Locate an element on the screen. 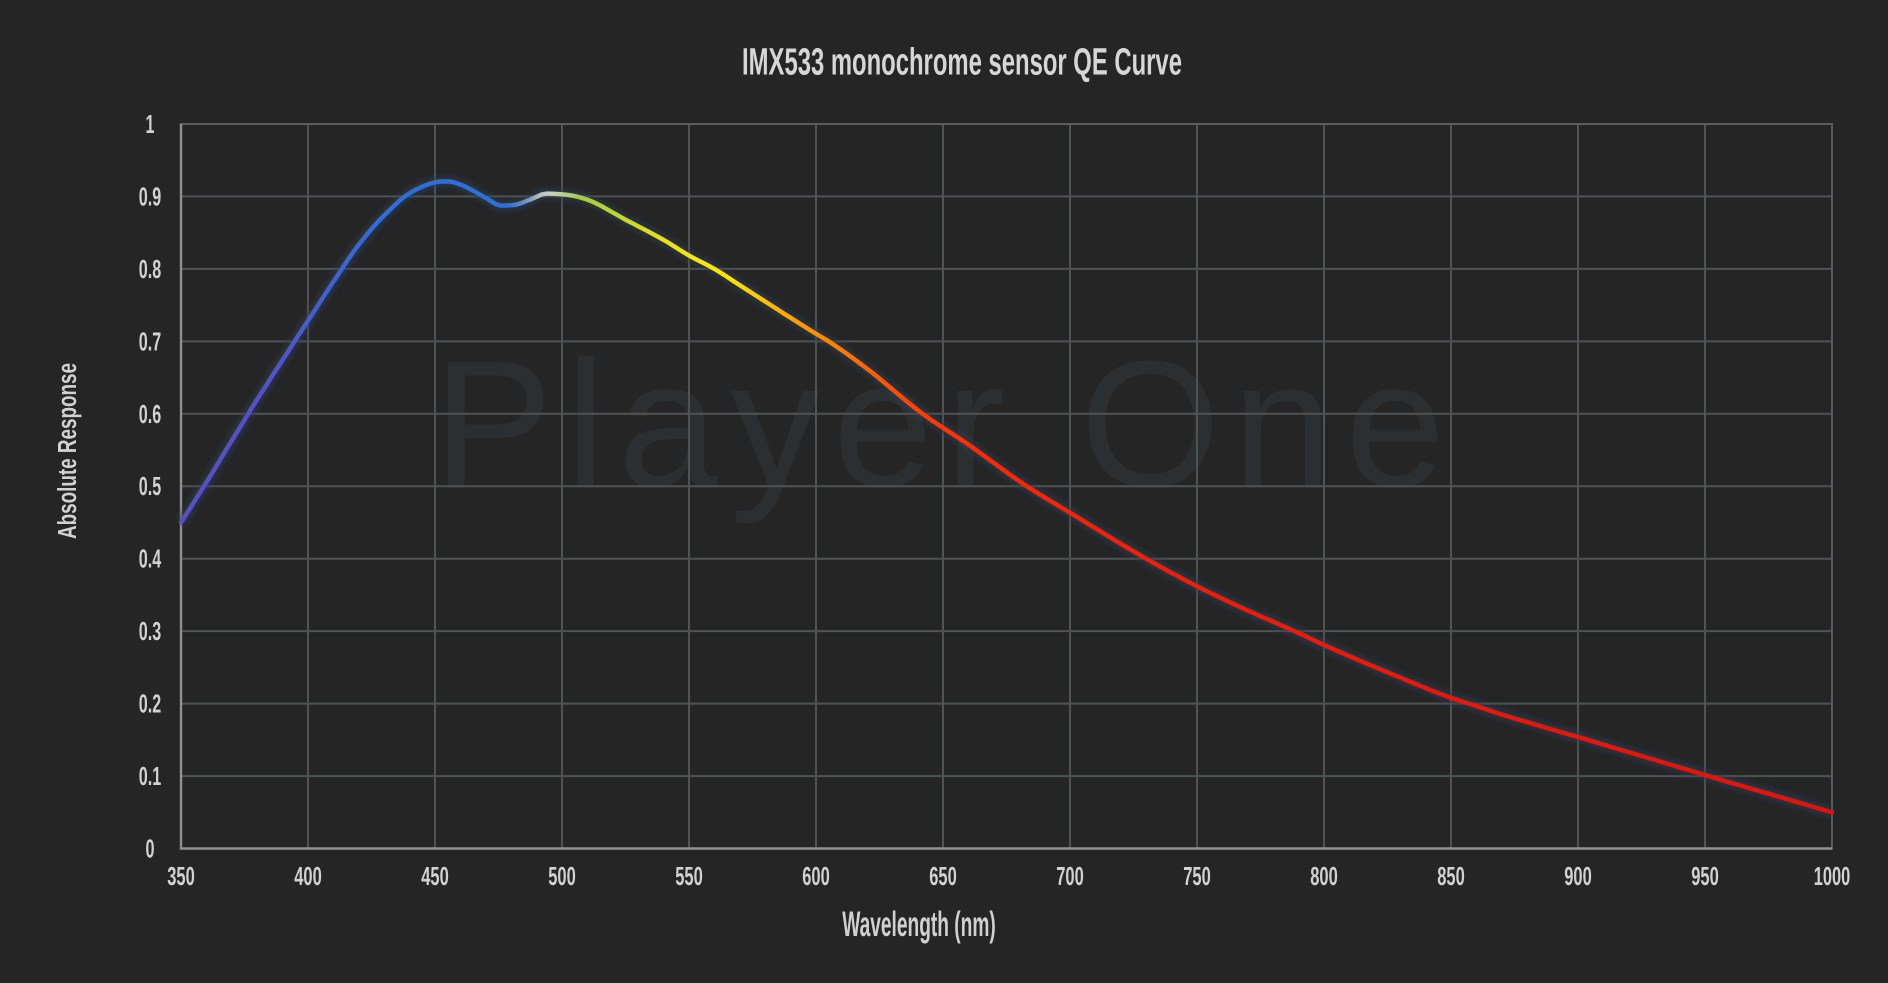 The width and height of the screenshot is (1888, 983). svg-text: 1 is located at coordinates (150, 124).